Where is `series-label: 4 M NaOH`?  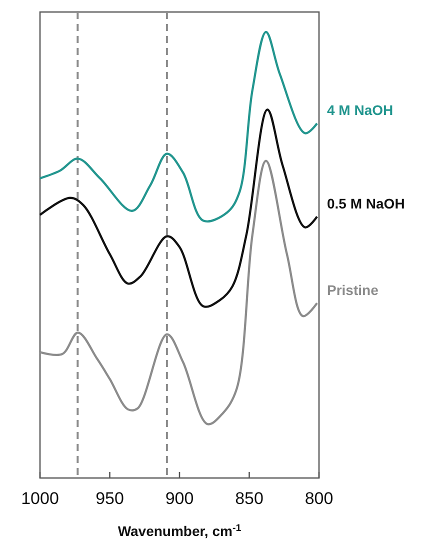
series-label: 4 M NaOH is located at coordinates (360, 110).